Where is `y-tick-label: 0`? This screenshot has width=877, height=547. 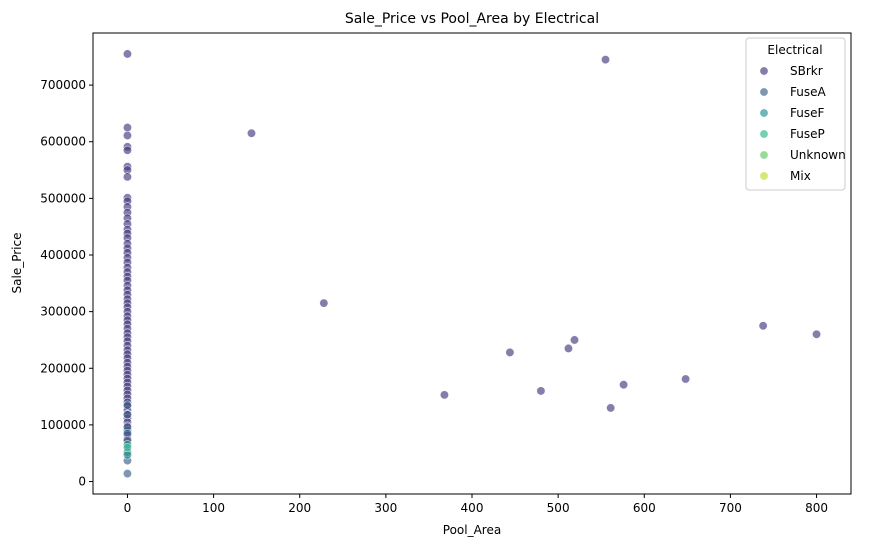 y-tick-label: 0 is located at coordinates (82, 482).